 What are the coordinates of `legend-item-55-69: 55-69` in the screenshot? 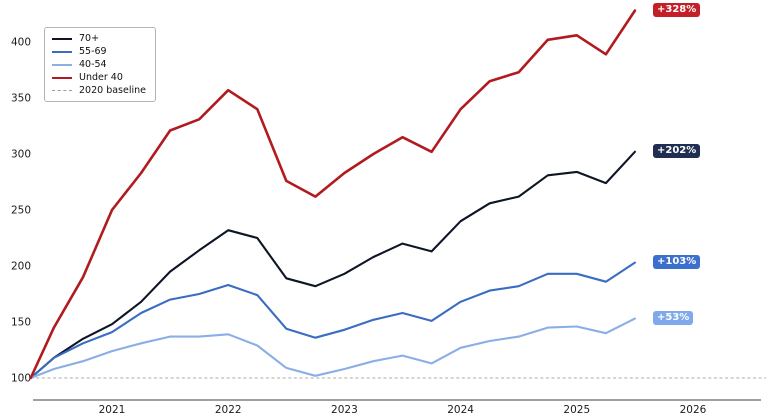 It's located at (99, 51).